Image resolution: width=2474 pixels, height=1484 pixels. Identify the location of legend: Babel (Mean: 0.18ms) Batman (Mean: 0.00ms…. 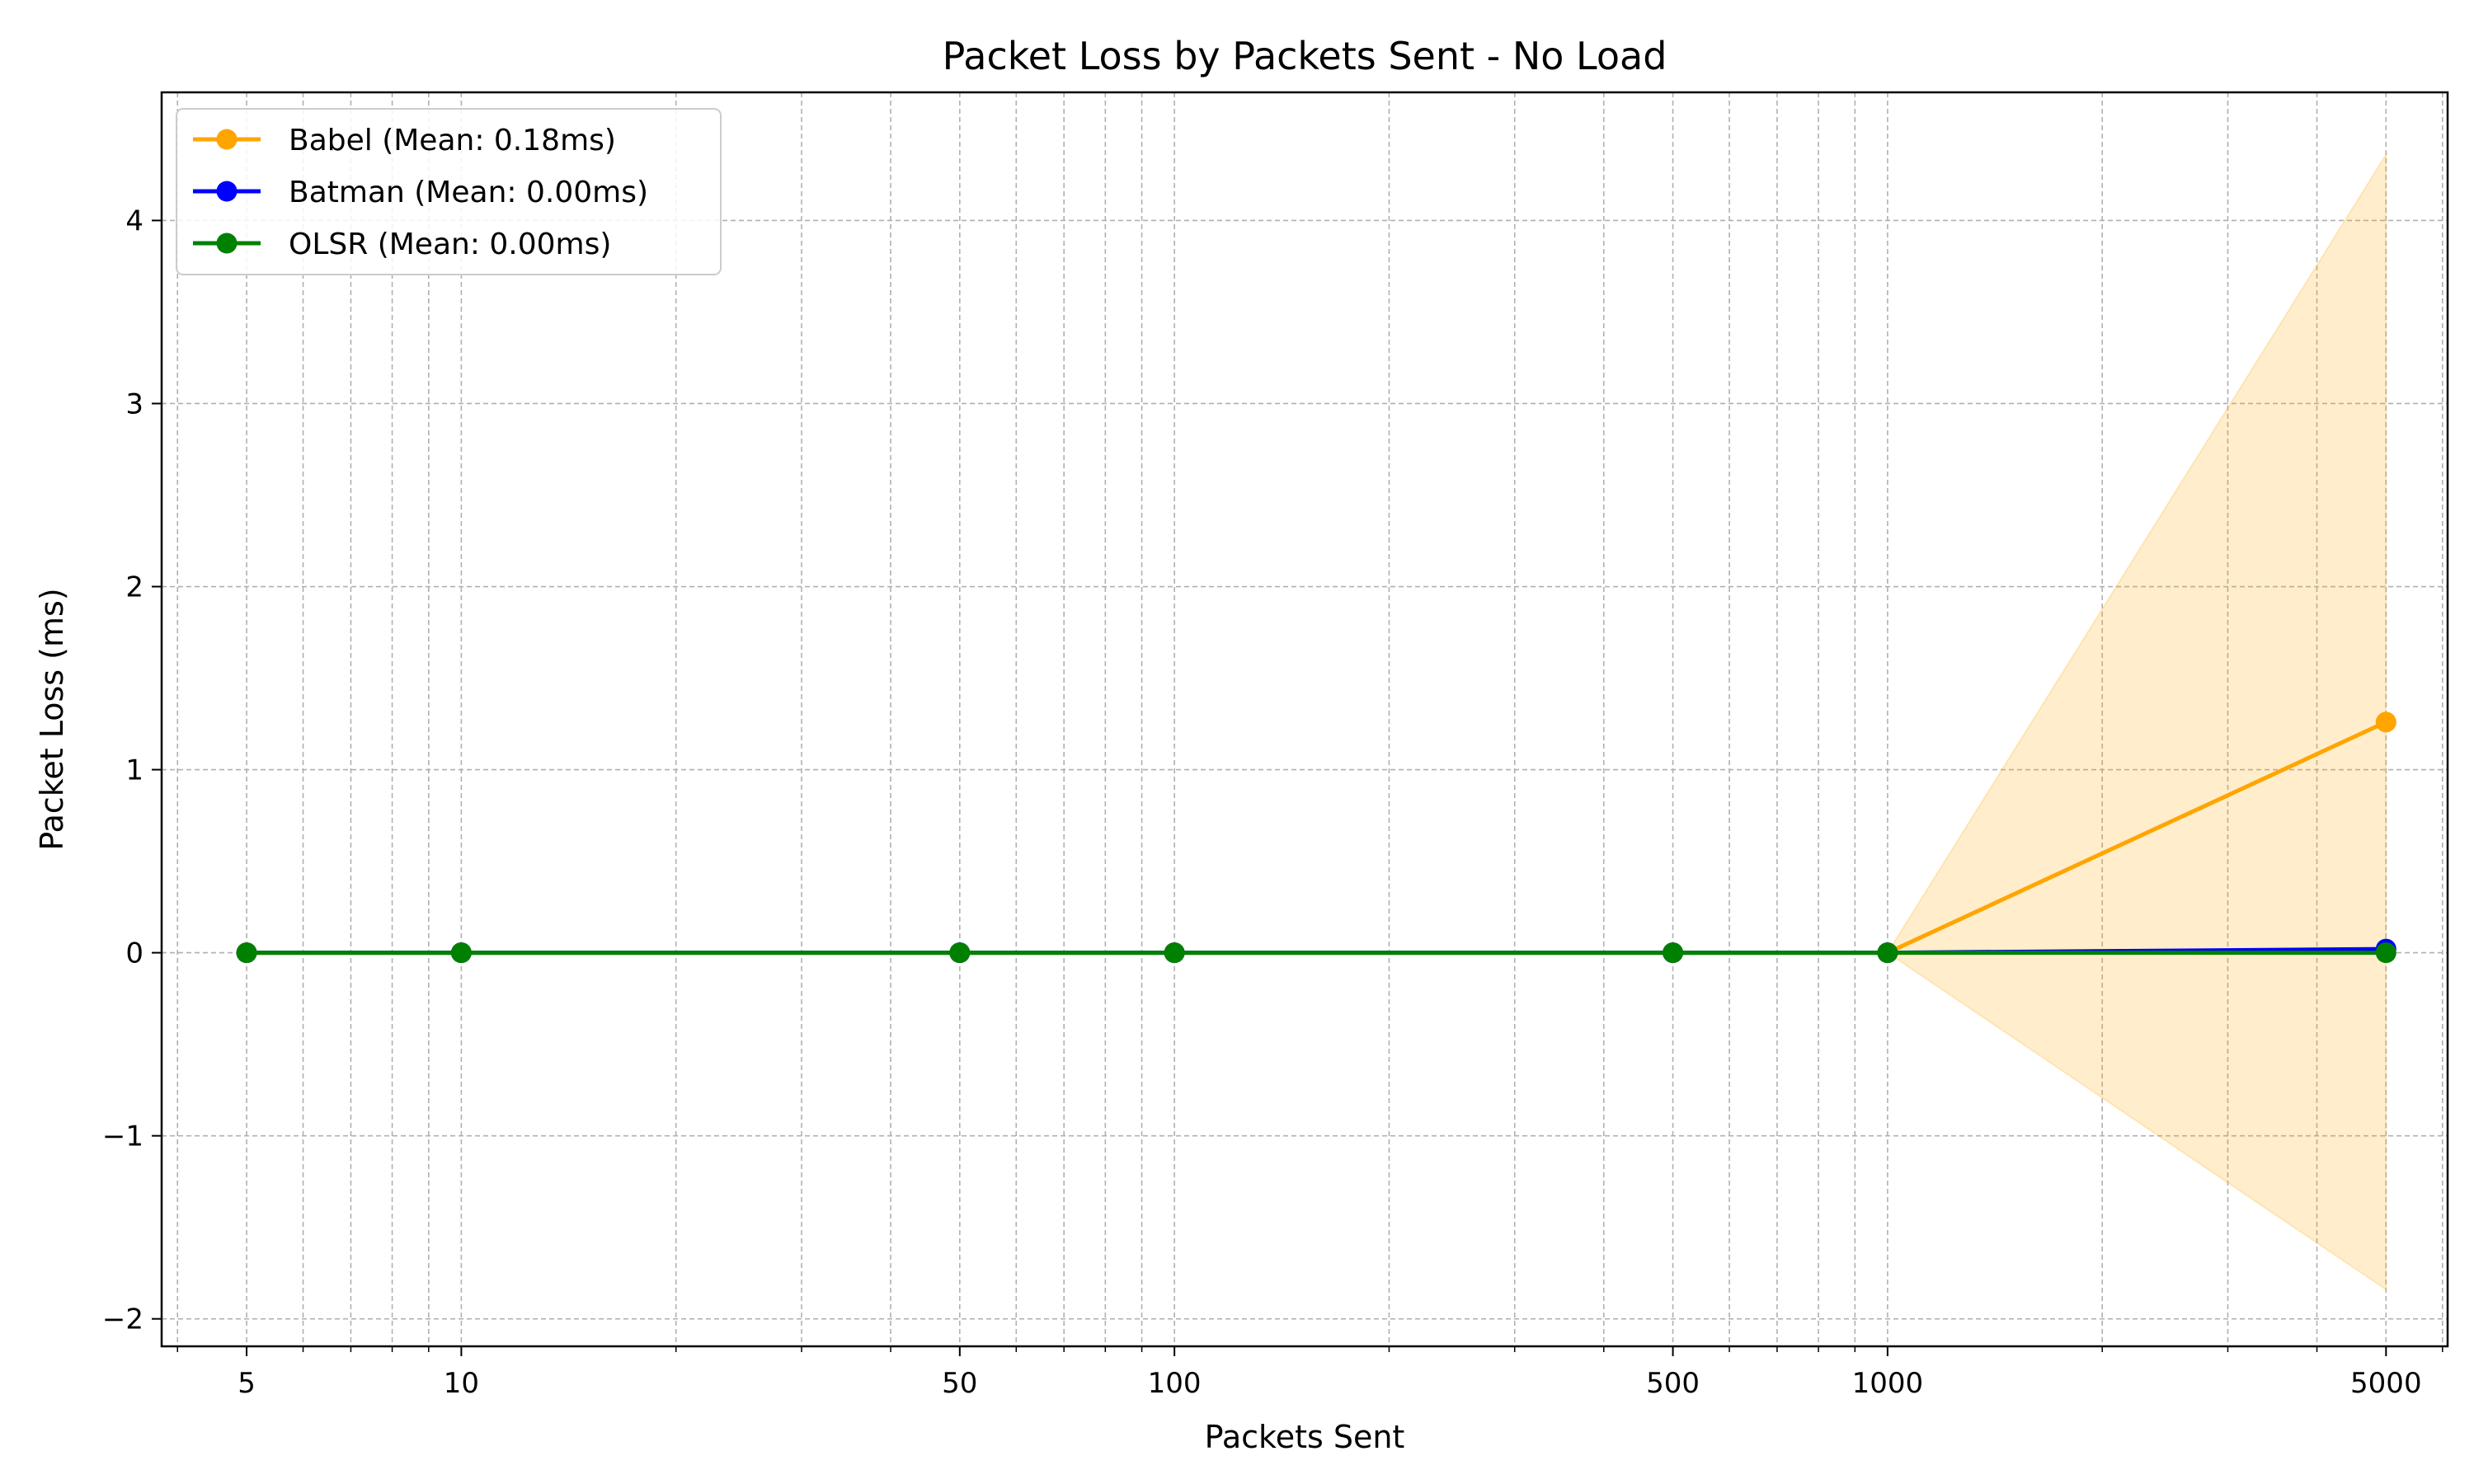
(449, 191).